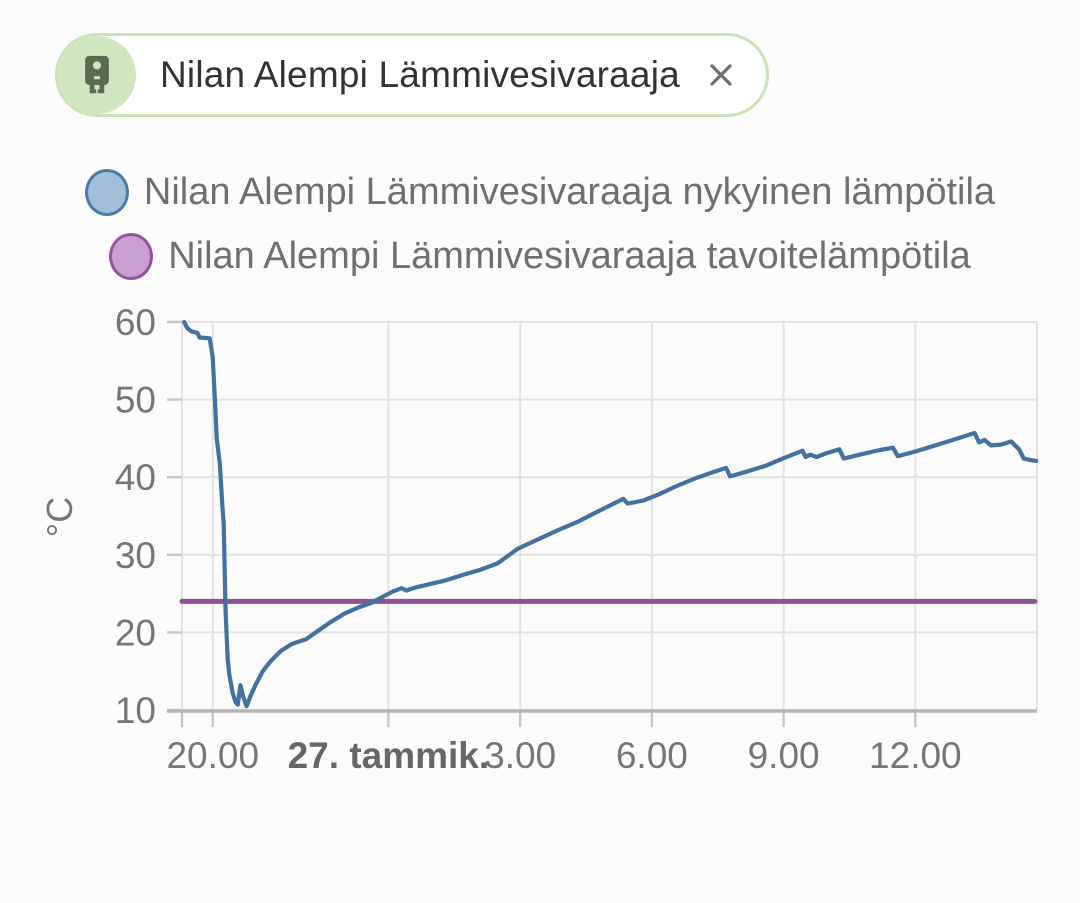 The image size is (1080, 903). I want to click on close-icon, so click(721, 75).